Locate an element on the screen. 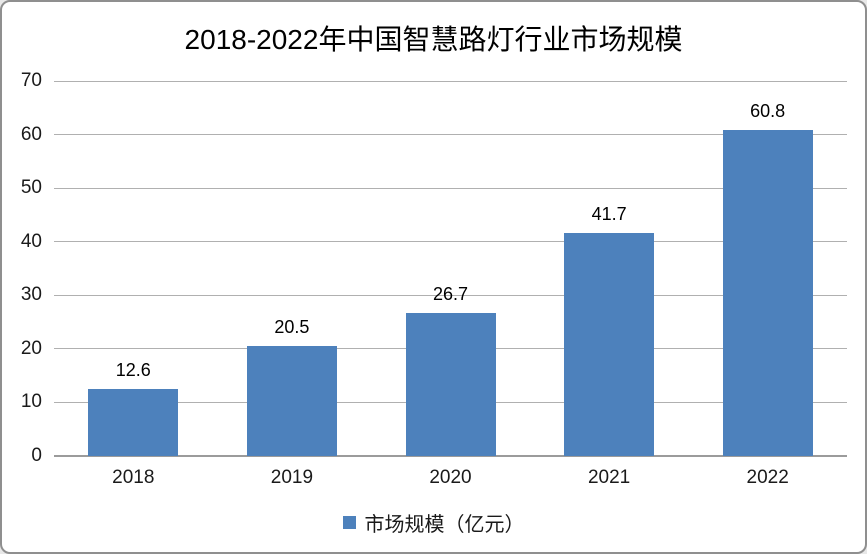 The width and height of the screenshot is (867, 554). y-axis-label: 70 is located at coordinates (31, 80).